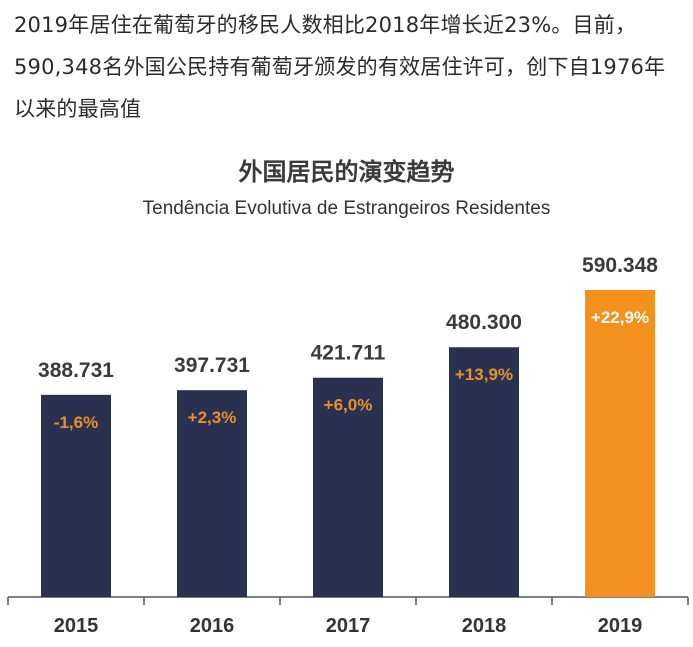 This screenshot has width=693, height=647. What do you see at coordinates (76, 626) in the screenshot?
I see `x-tick-label: 2015` at bounding box center [76, 626].